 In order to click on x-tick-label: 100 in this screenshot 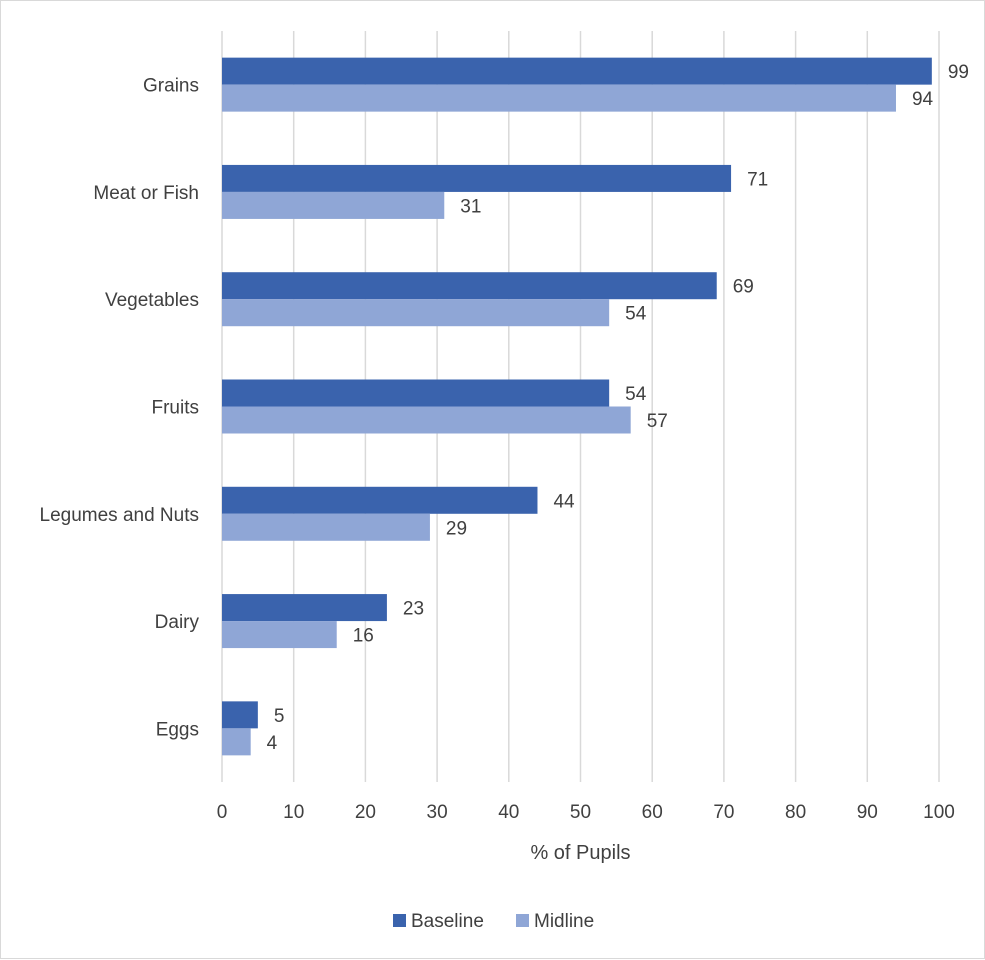, I will do `click(939, 812)`.